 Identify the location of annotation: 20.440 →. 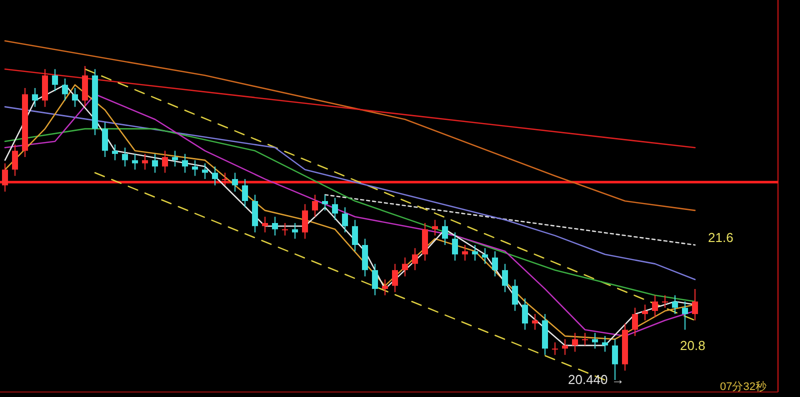
(596, 379).